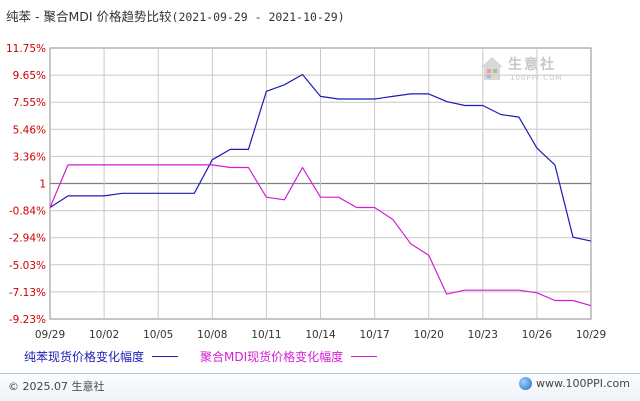 This screenshot has width=640, height=401. Describe the element at coordinates (29, 103) in the screenshot. I see `y-tick-label: 7.55%` at that location.